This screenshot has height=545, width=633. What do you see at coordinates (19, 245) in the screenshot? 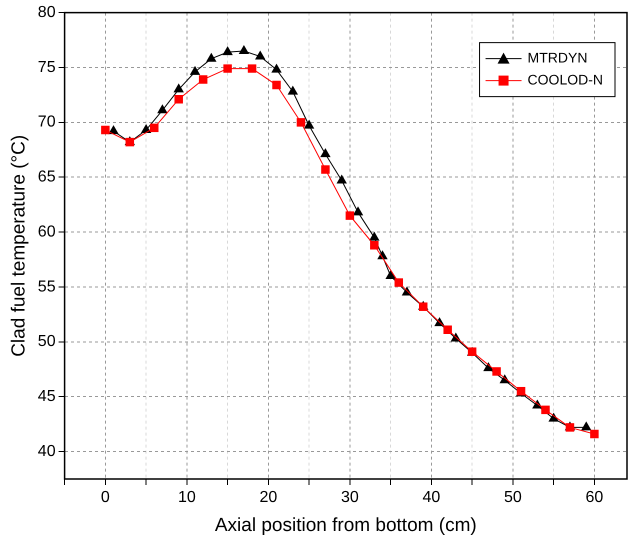
I see `y-axis-title: Clad fuel temperature (°C)` at bounding box center [19, 245].